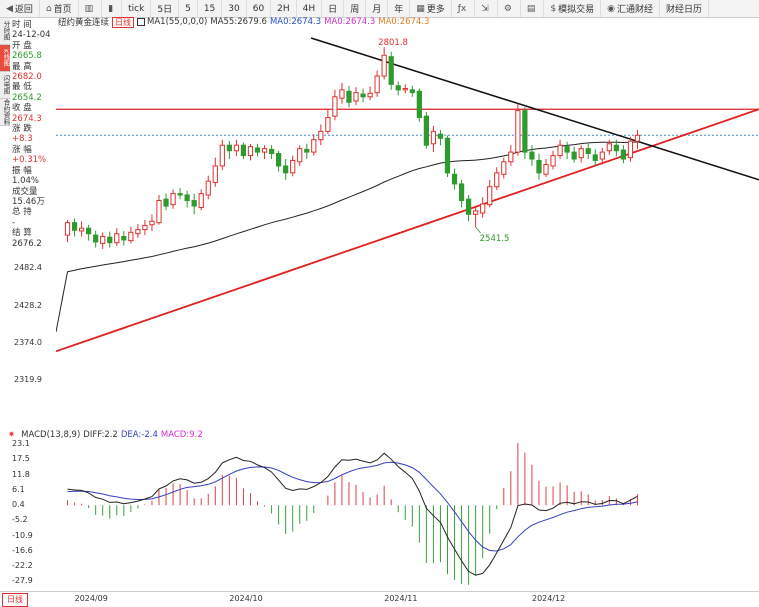 The height and width of the screenshot is (607, 759). What do you see at coordinates (112, 8) in the screenshot?
I see `toolbar-item: ▮` at bounding box center [112, 8].